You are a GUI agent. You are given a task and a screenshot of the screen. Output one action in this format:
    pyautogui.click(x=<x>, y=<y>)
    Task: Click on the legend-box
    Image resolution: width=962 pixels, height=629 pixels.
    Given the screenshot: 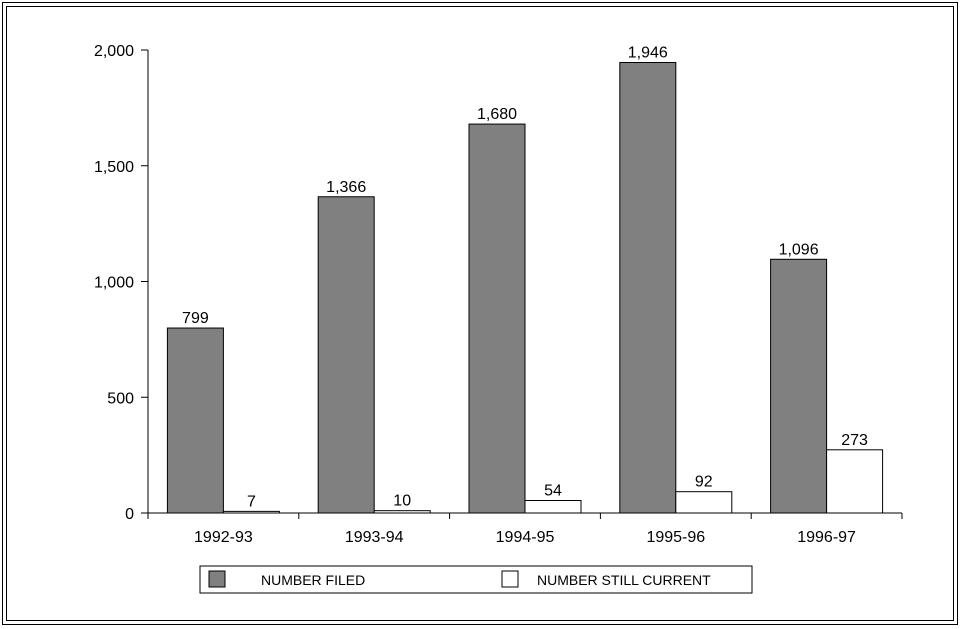 What is the action you would take?
    pyautogui.click(x=476, y=579)
    